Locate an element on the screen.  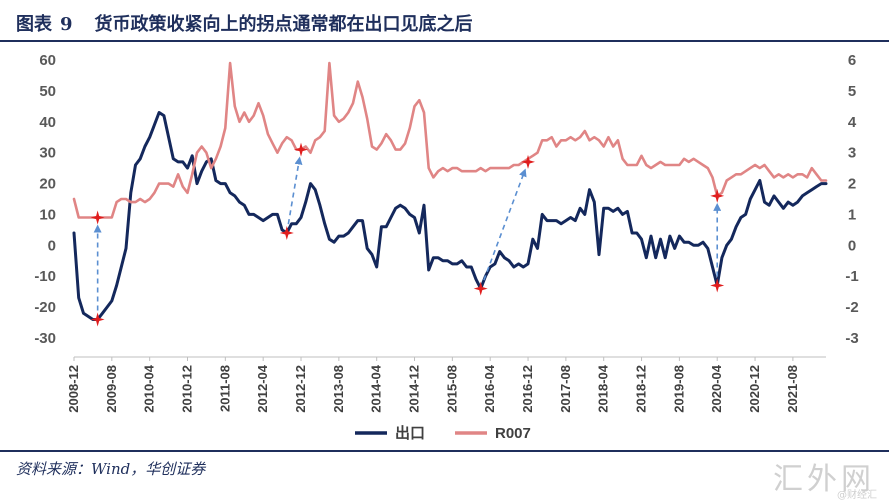
x-tick-label: 2018-04 is located at coordinates (603, 388).